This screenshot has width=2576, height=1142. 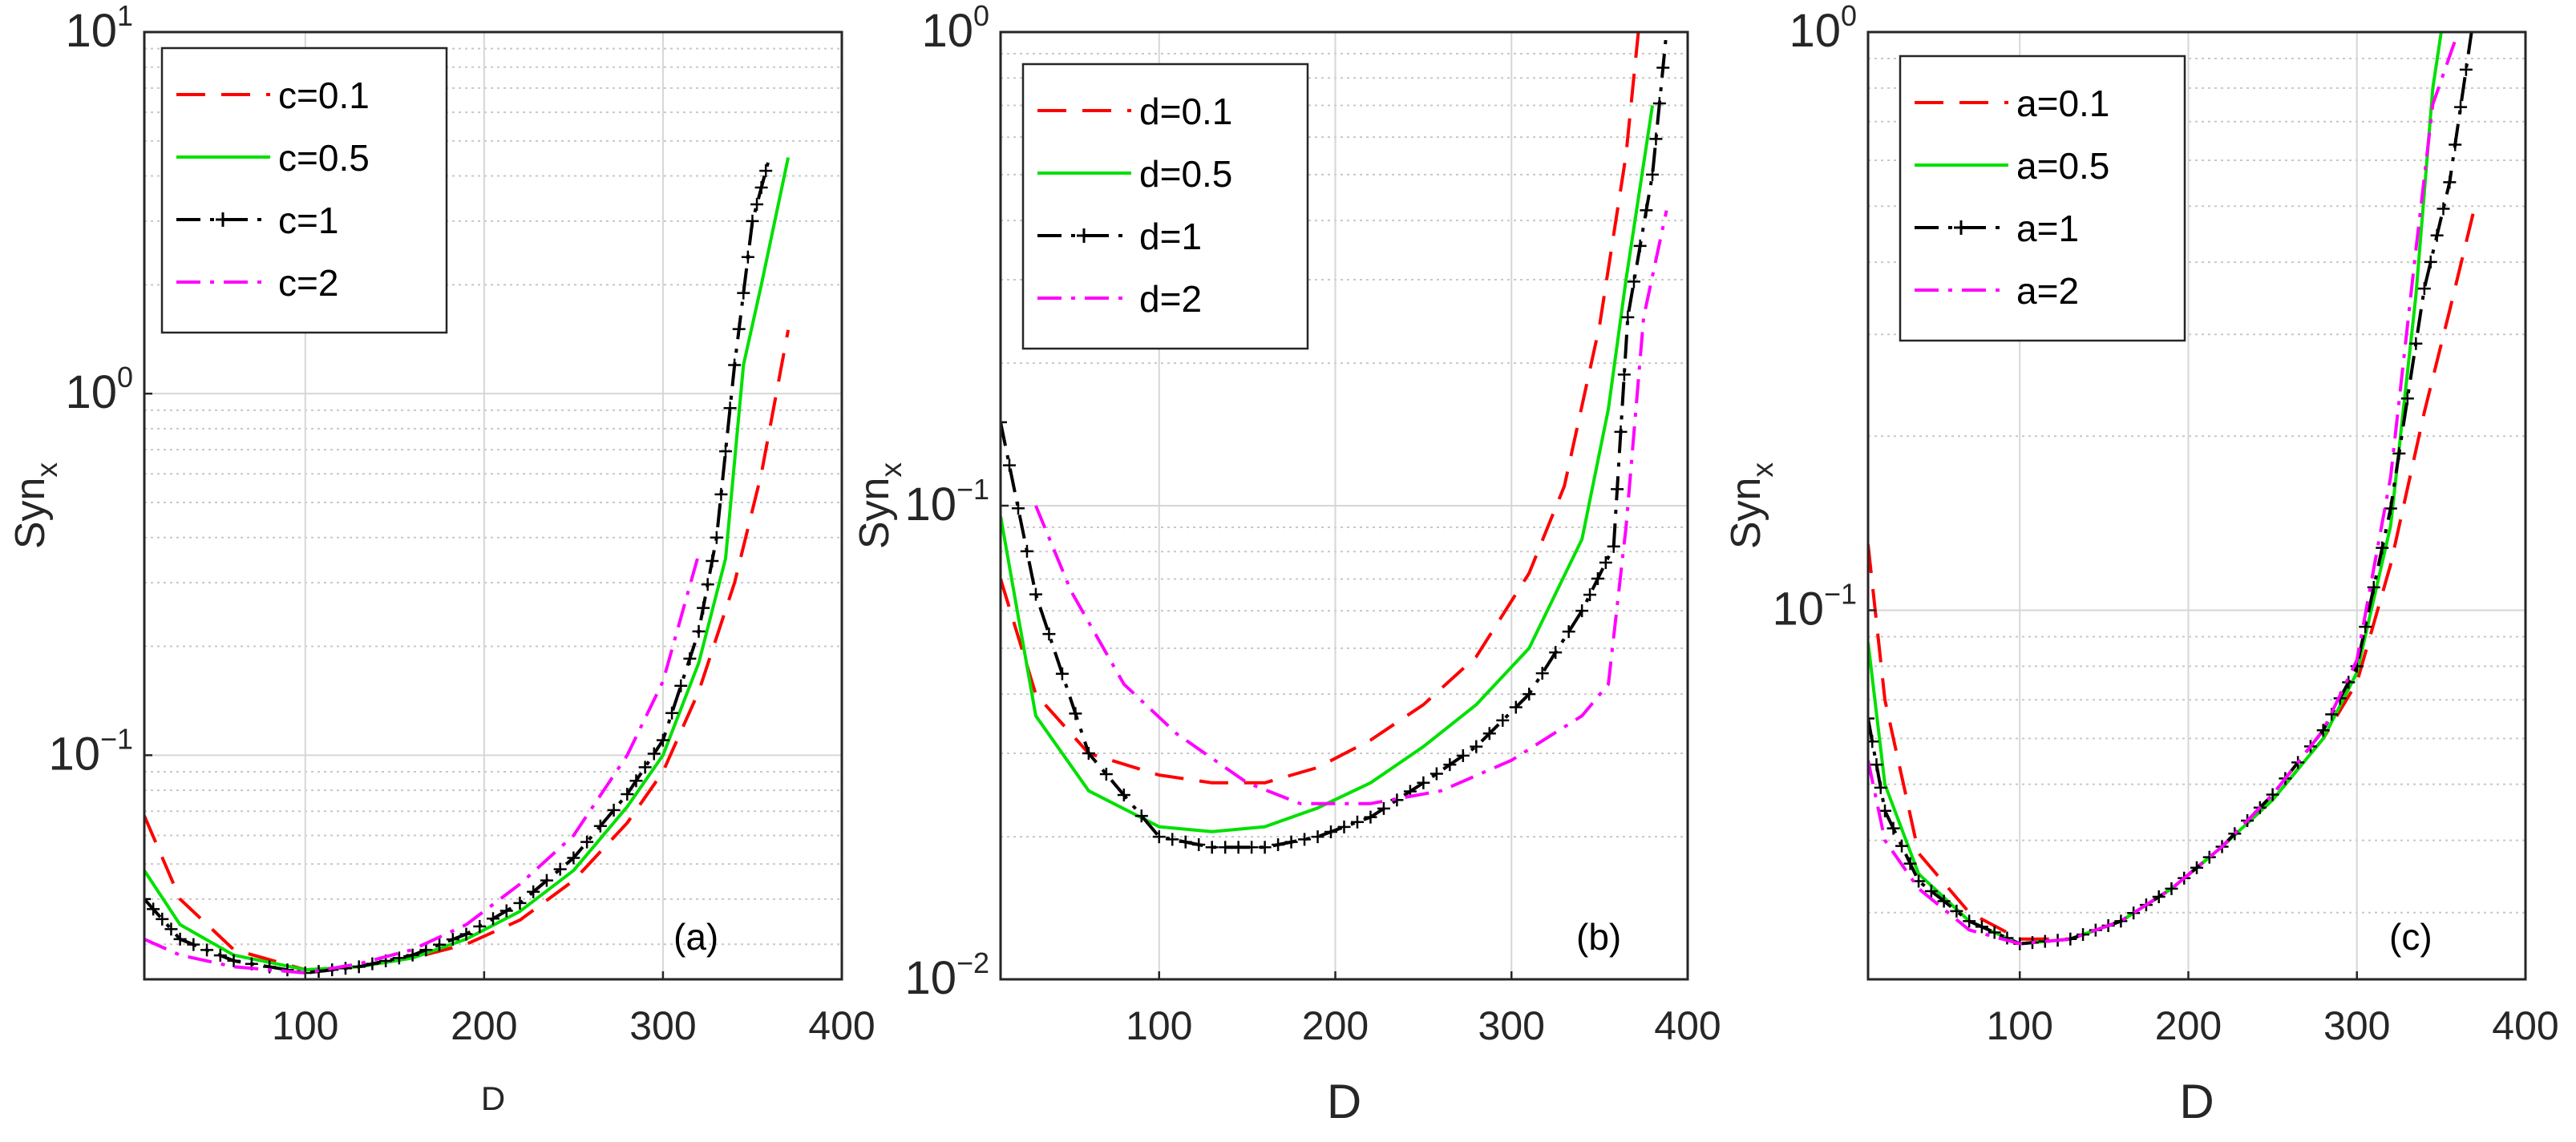 I want to click on y-tick-label: 10¹, so click(x=99, y=29).